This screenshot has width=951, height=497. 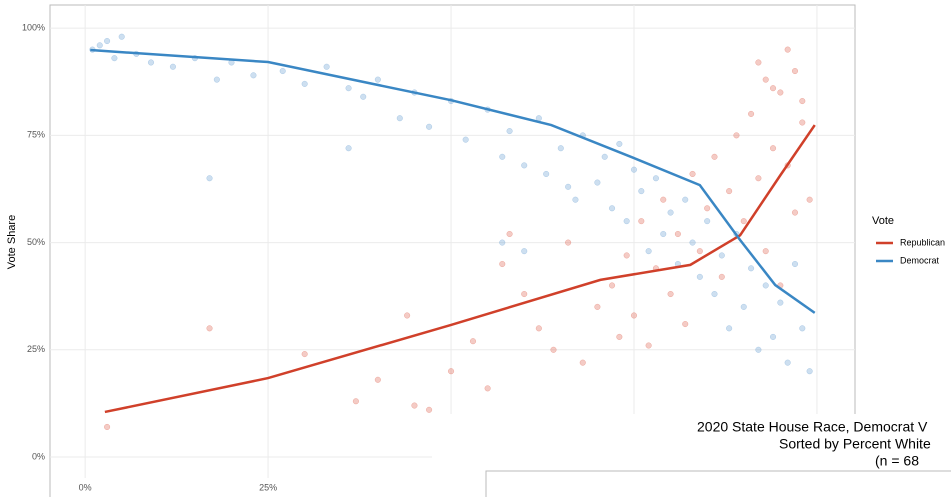 I want to click on overlay-subtitle: Sorted by Percent White, so click(x=855, y=444).